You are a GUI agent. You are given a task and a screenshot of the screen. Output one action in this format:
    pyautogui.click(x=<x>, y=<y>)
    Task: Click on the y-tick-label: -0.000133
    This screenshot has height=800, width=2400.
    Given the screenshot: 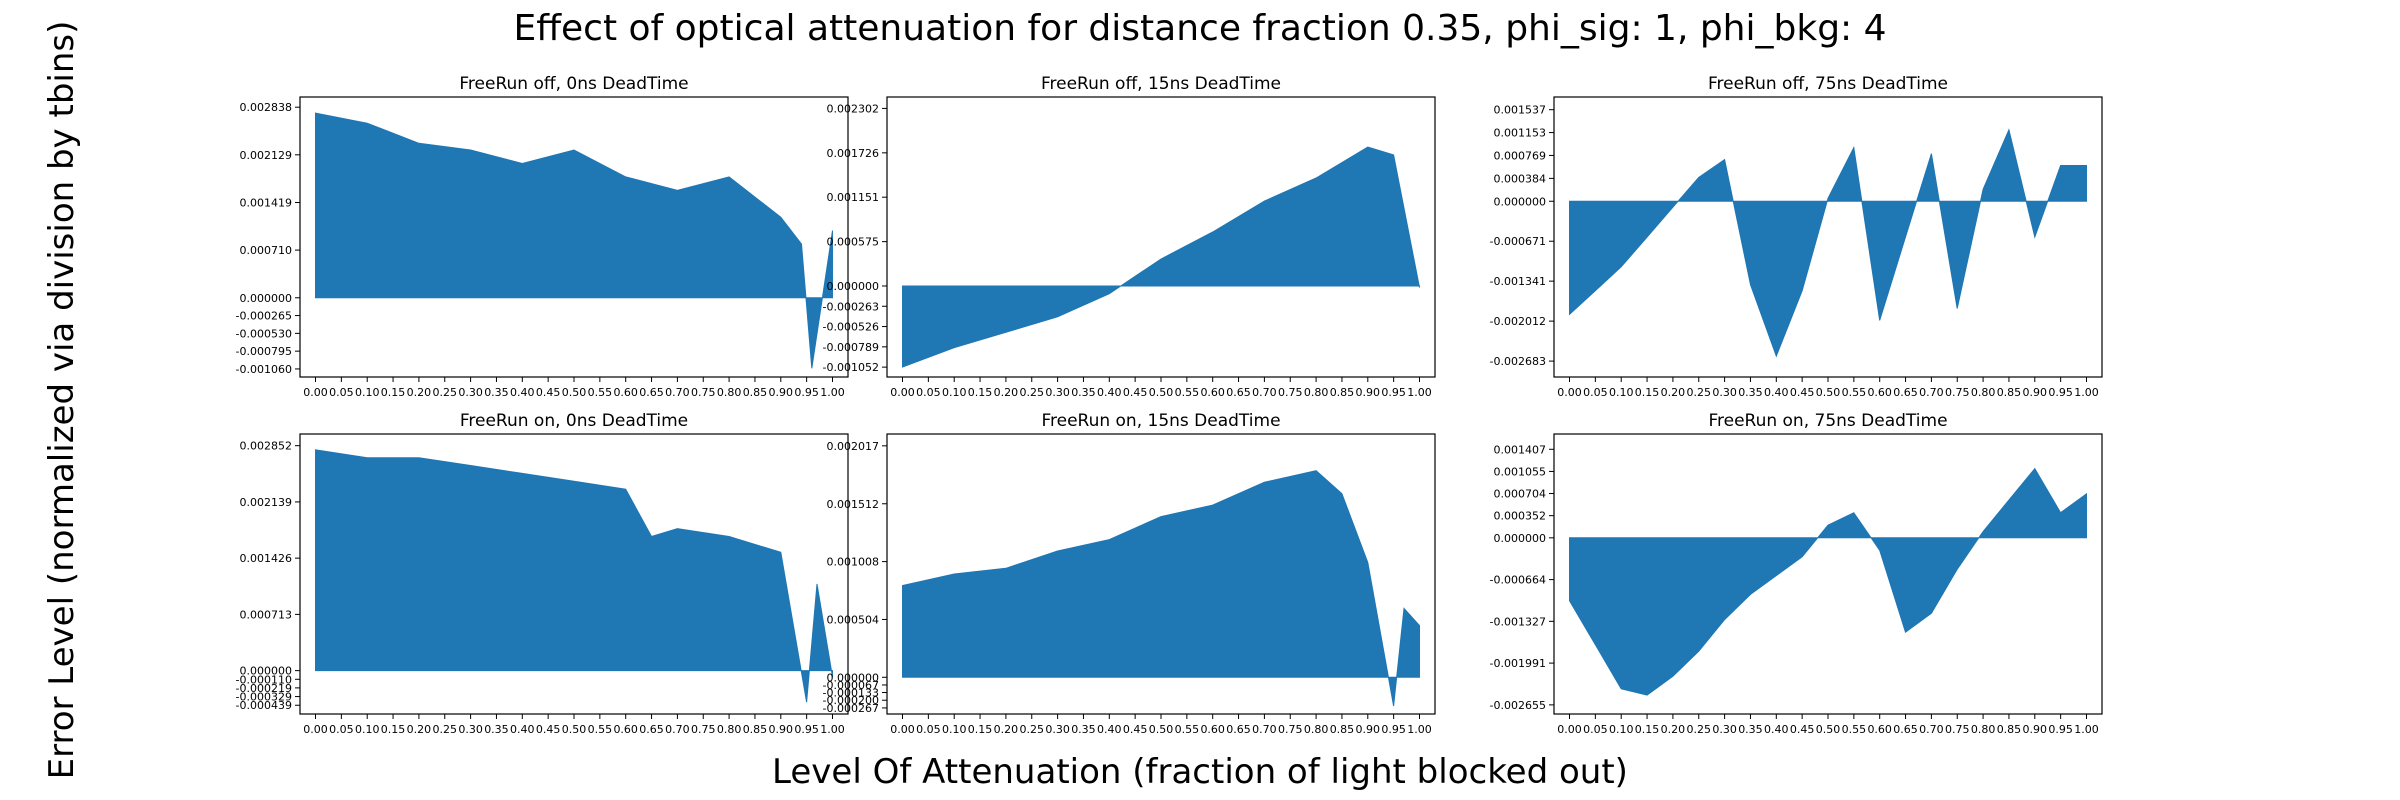 What is the action you would take?
    pyautogui.click(x=851, y=693)
    